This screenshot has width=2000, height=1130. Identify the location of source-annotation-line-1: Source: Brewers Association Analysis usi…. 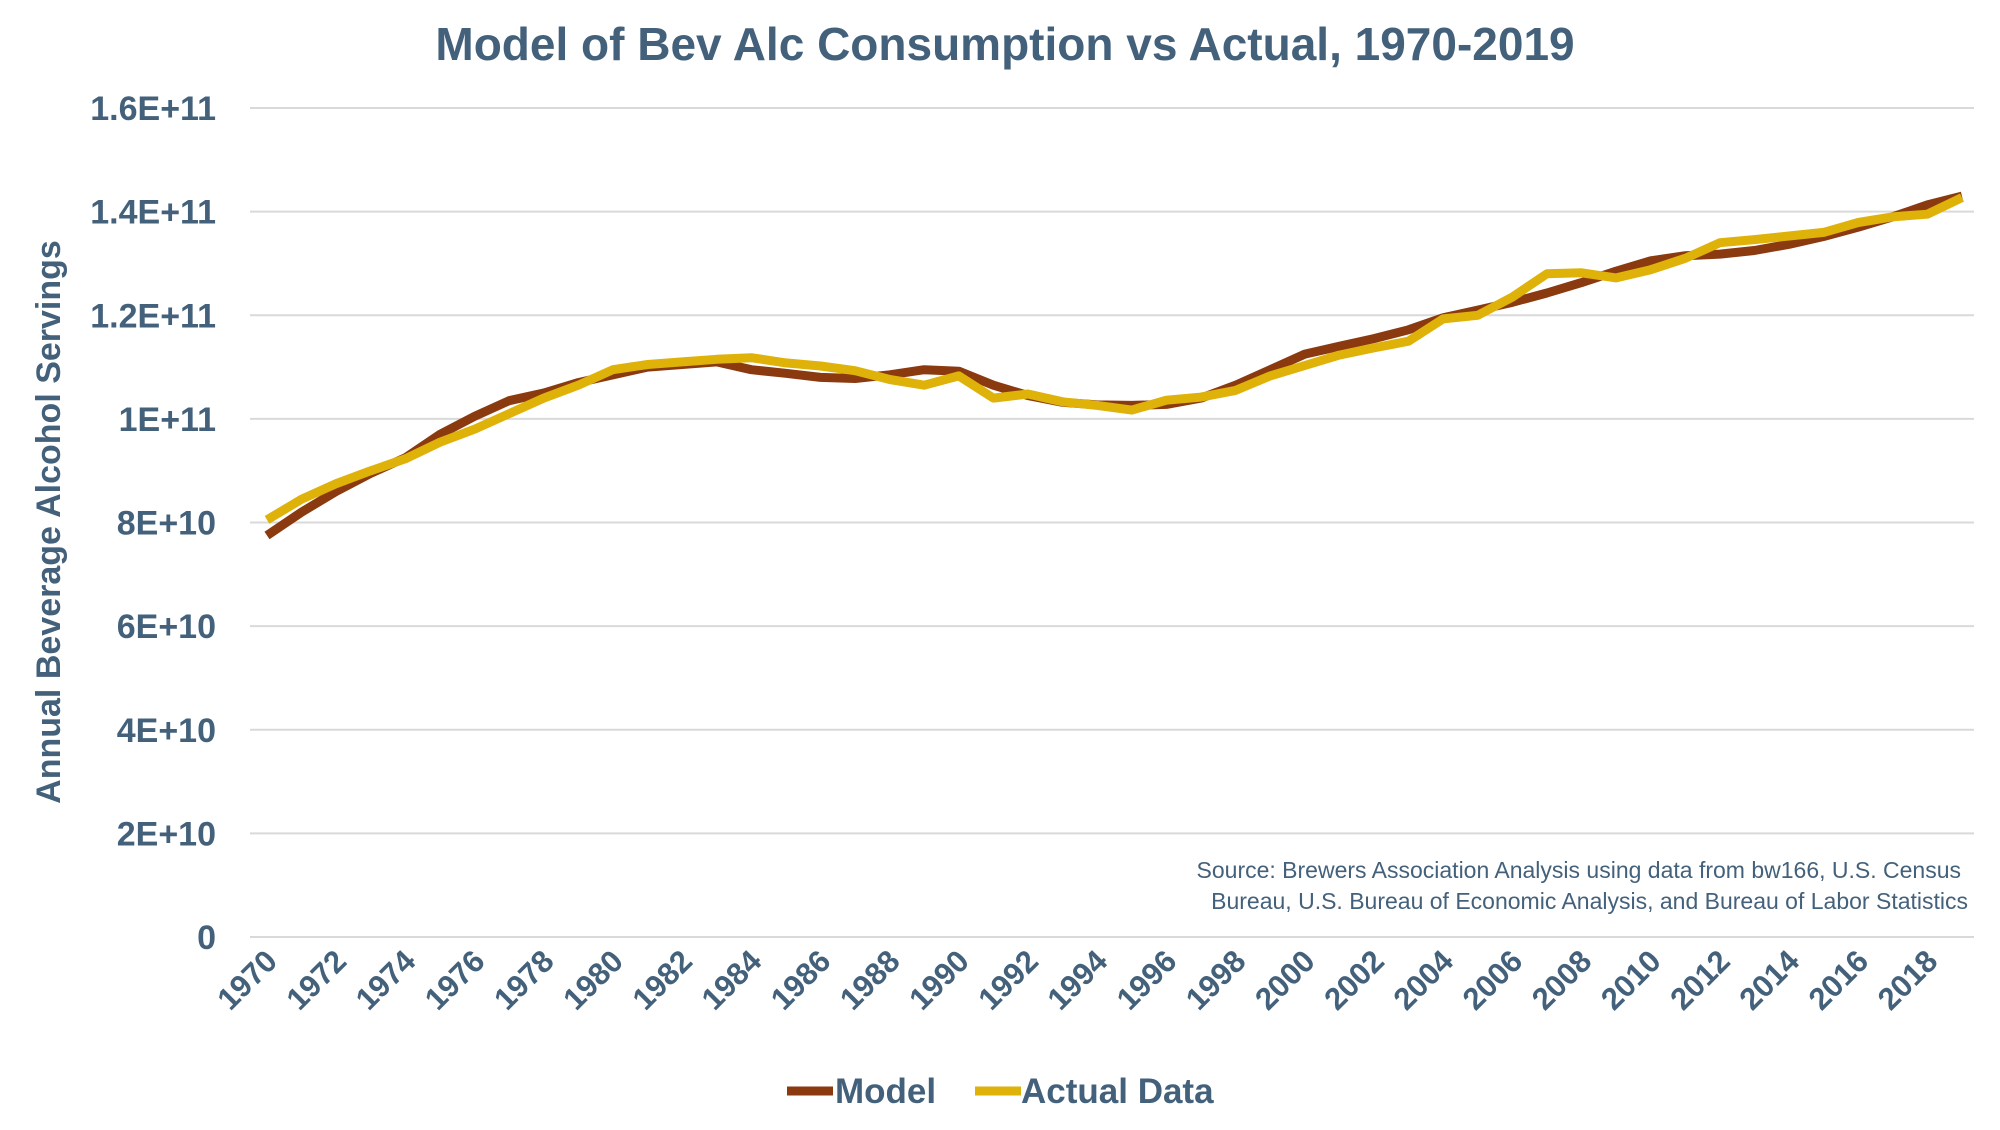
(1579, 870).